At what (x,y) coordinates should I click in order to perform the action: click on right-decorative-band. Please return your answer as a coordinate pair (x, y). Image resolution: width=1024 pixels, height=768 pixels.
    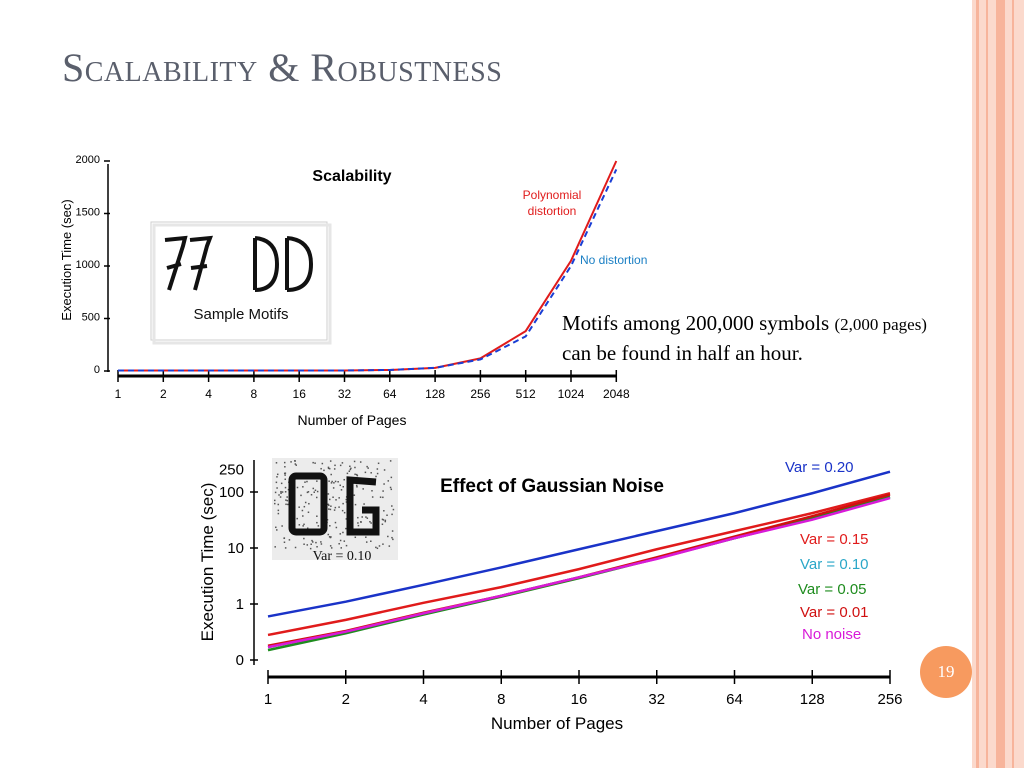
    Looking at the image, I should click on (998, 384).